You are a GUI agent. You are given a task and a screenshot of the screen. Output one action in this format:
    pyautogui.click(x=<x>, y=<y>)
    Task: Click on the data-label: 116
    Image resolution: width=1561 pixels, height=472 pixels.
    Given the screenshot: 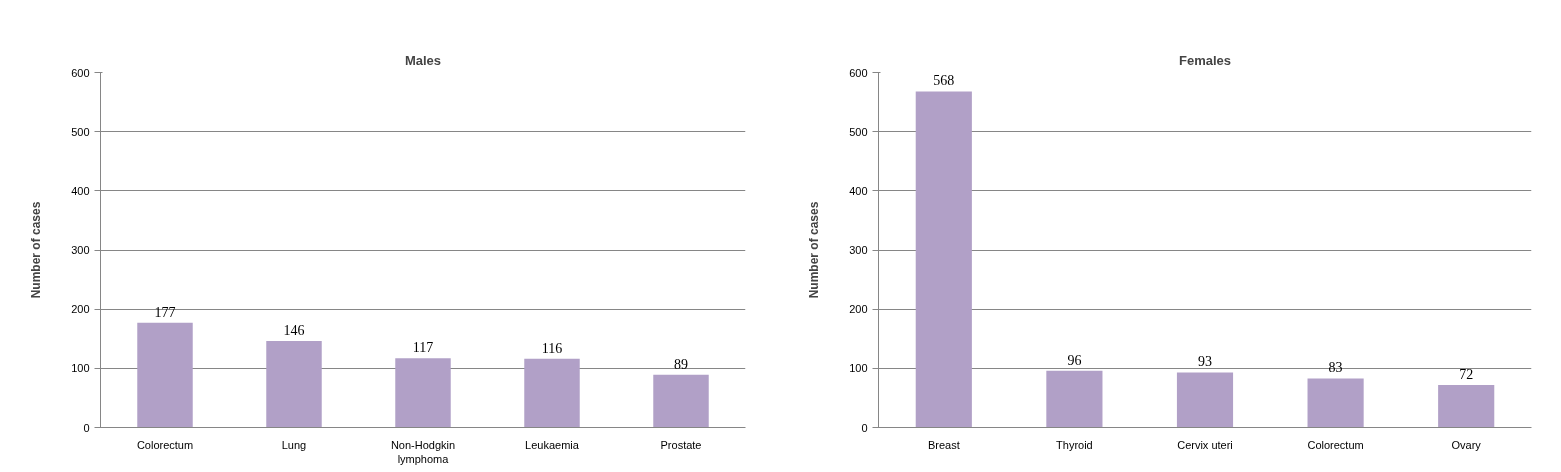 What is the action you would take?
    pyautogui.click(x=552, y=348)
    